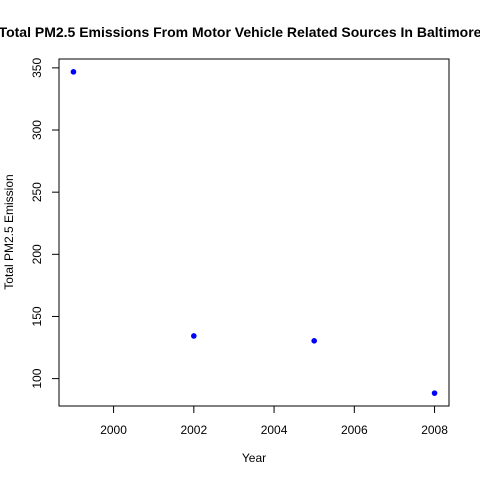 The width and height of the screenshot is (480, 485). What do you see at coordinates (193, 430) in the screenshot?
I see `x-tick-label: 2002` at bounding box center [193, 430].